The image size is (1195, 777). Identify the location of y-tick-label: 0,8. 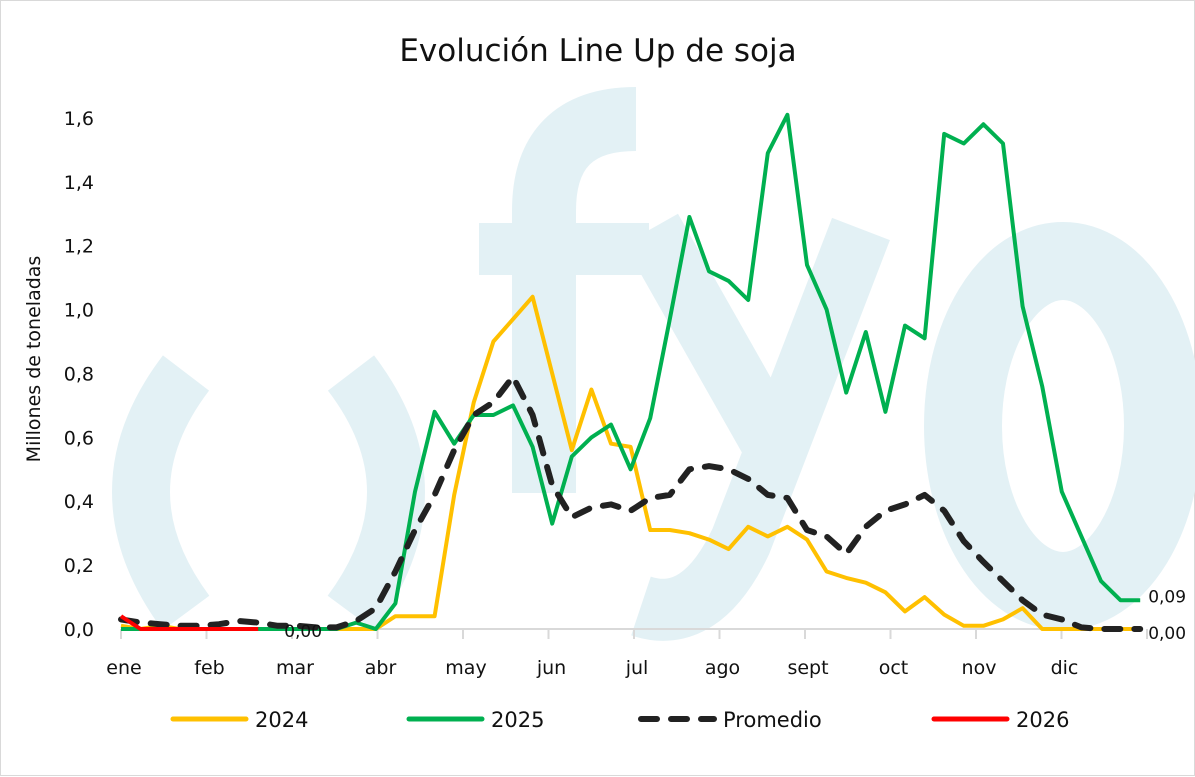
(79, 374).